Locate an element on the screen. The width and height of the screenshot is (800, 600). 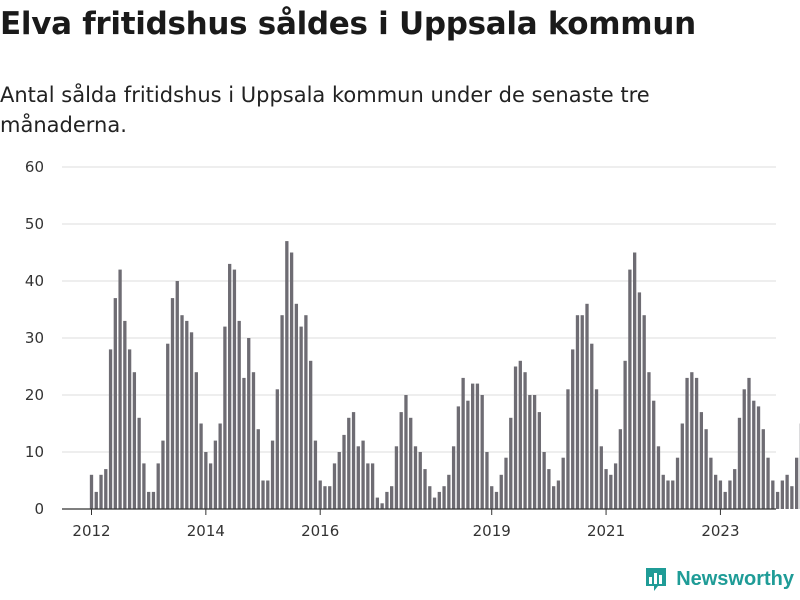
chart-title: Elva fritidshus såldes i Uppsala kommun is located at coordinates (348, 24).